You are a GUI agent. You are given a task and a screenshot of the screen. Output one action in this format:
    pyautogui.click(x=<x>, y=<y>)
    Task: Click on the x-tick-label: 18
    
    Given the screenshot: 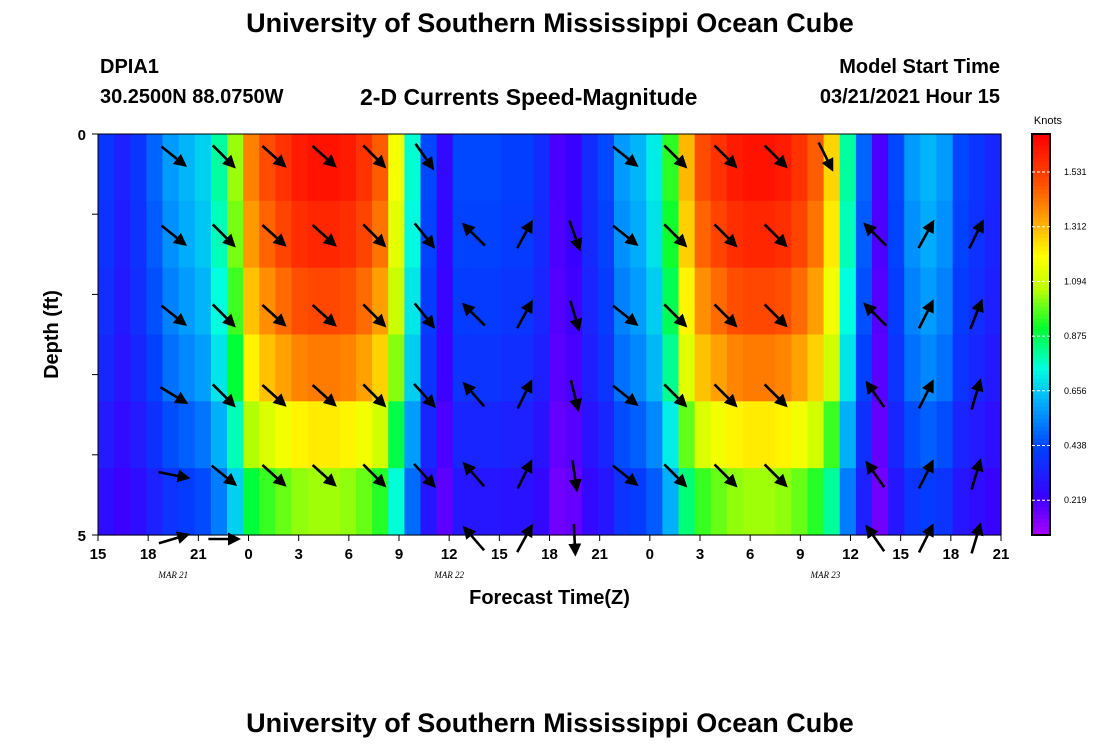 What is the action you would take?
    pyautogui.click(x=950, y=554)
    